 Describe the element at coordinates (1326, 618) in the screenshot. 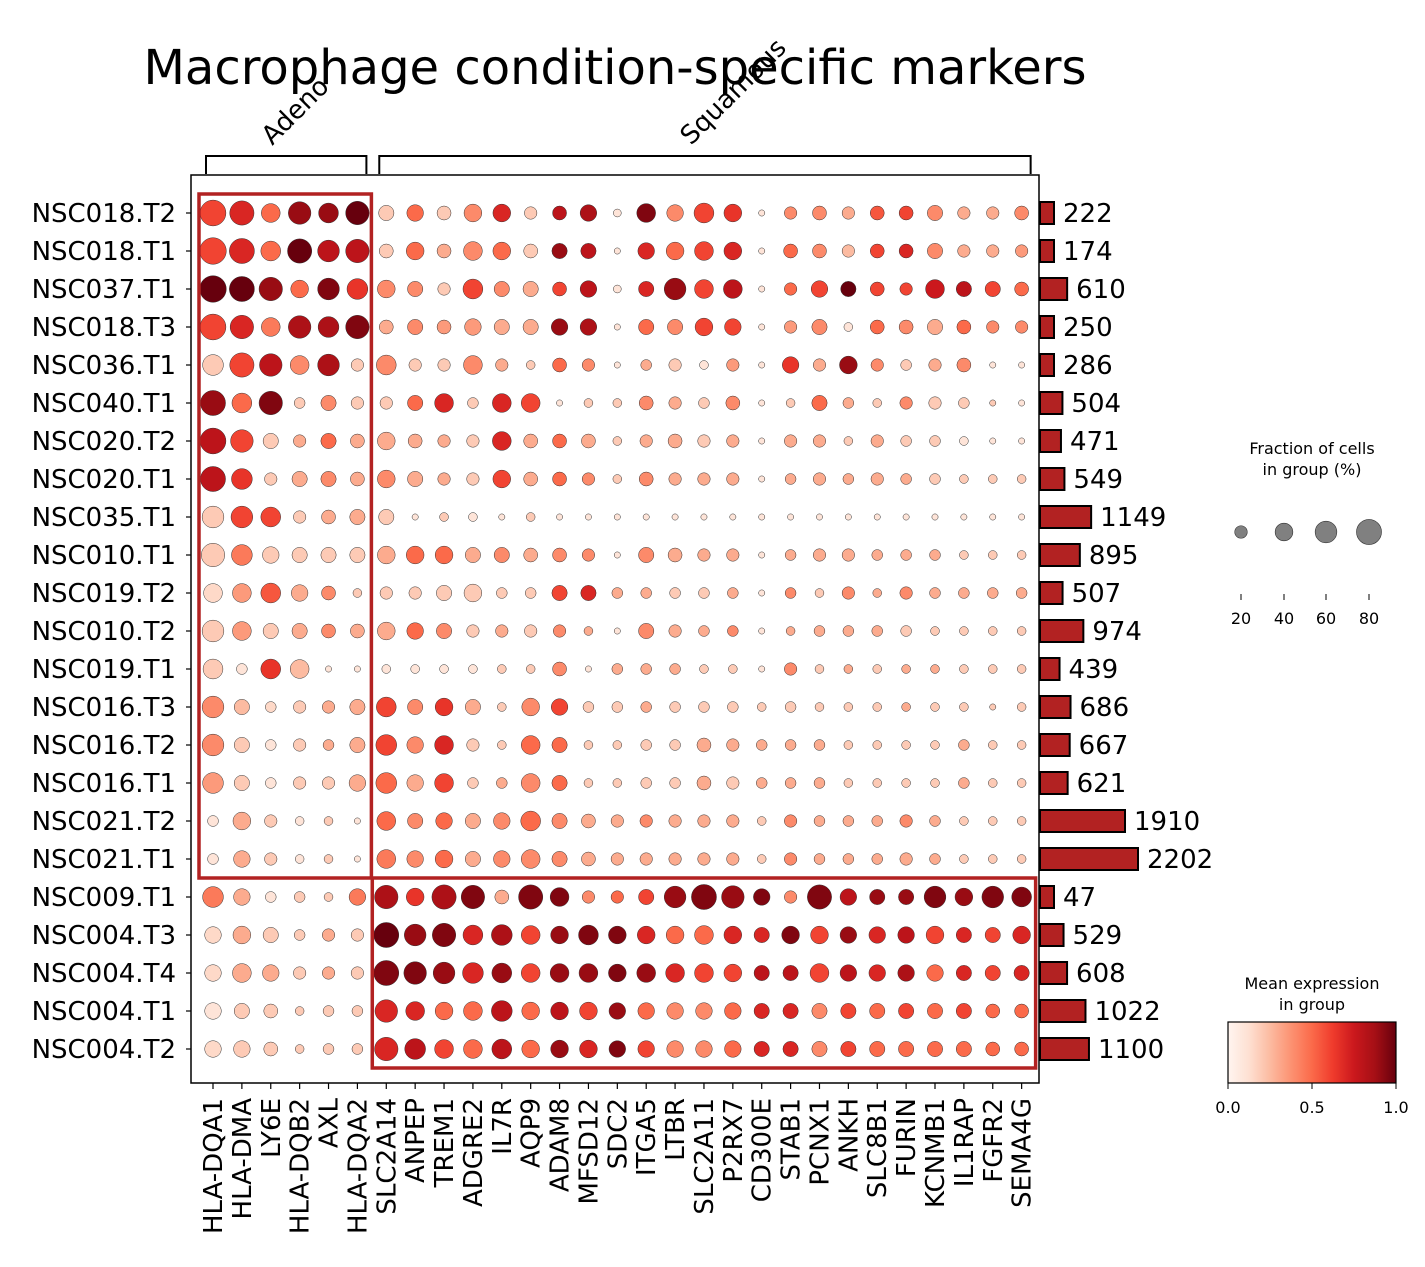

I see `size-legend-tick-label: 60` at that location.